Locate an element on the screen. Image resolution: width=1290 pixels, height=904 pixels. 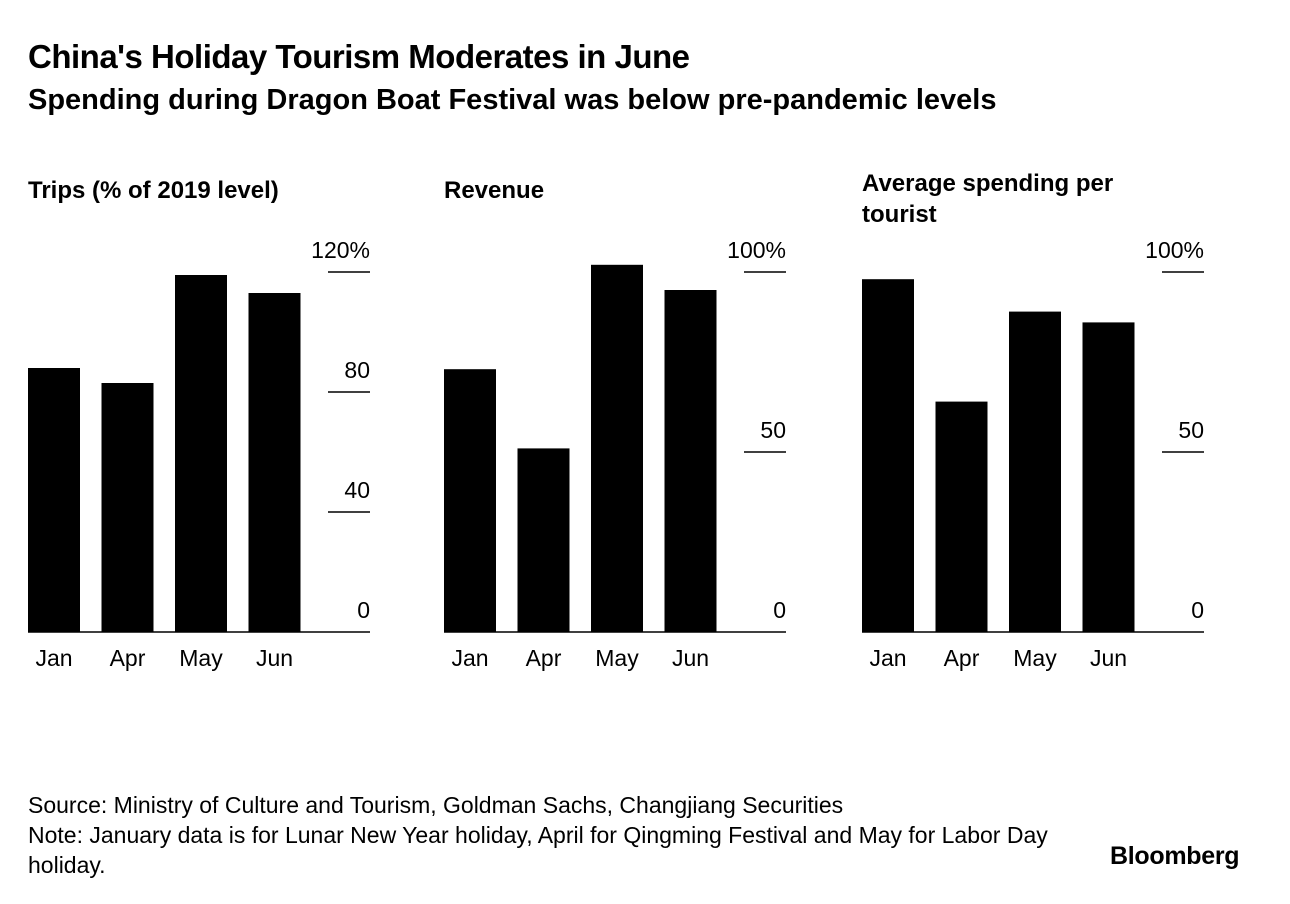
ytick-label-trips-40: 40 is located at coordinates (357, 490).